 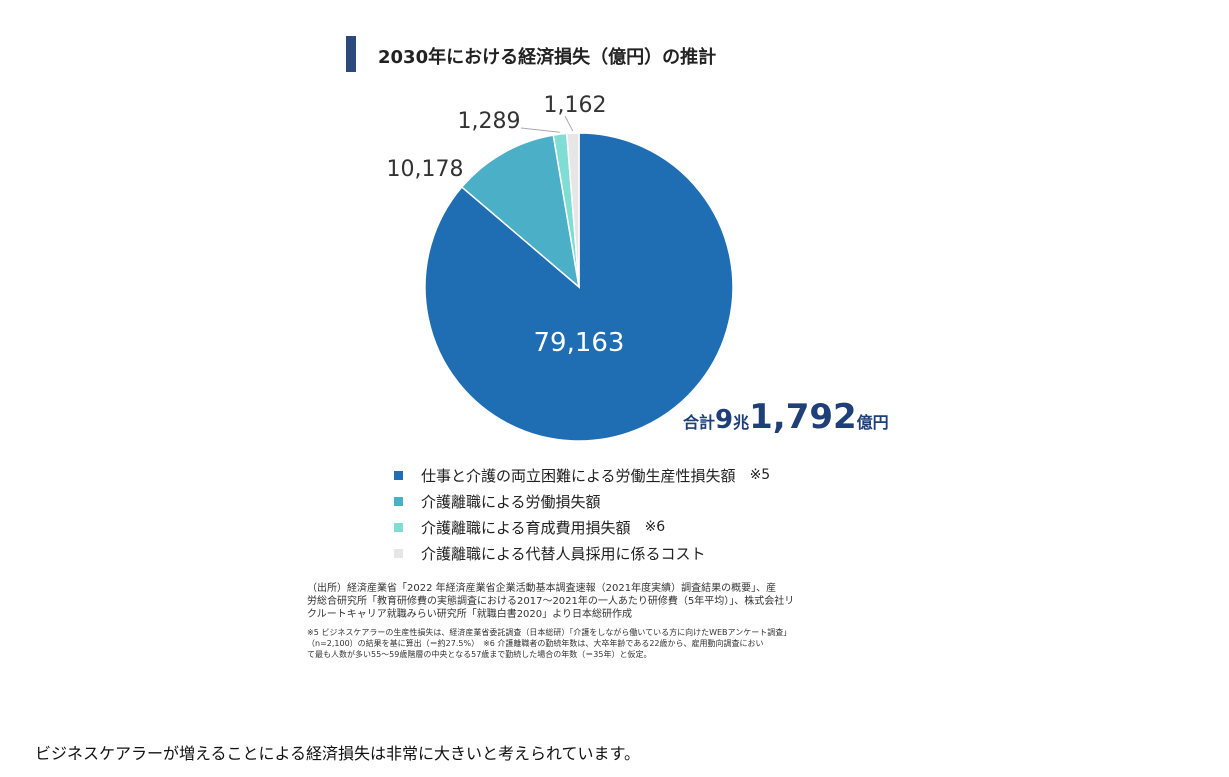 I want to click on title-accent-bar, so click(x=351, y=54).